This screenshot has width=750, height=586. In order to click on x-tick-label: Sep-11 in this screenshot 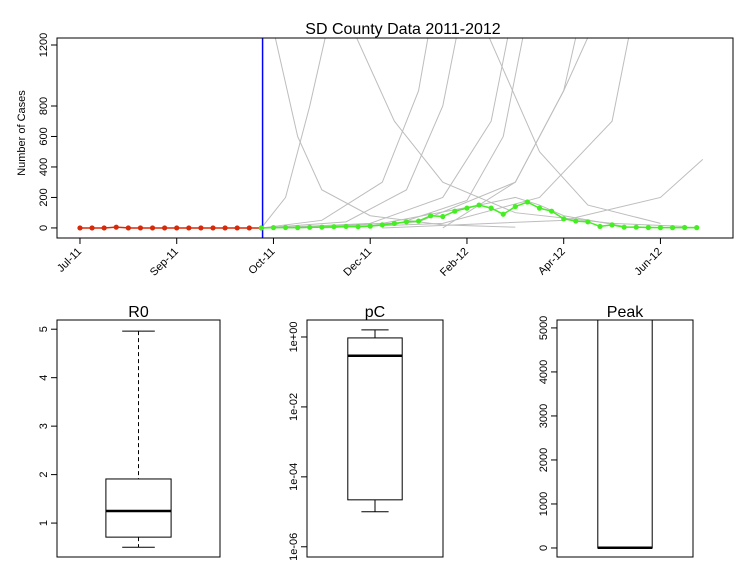, I will do `click(164, 262)`.